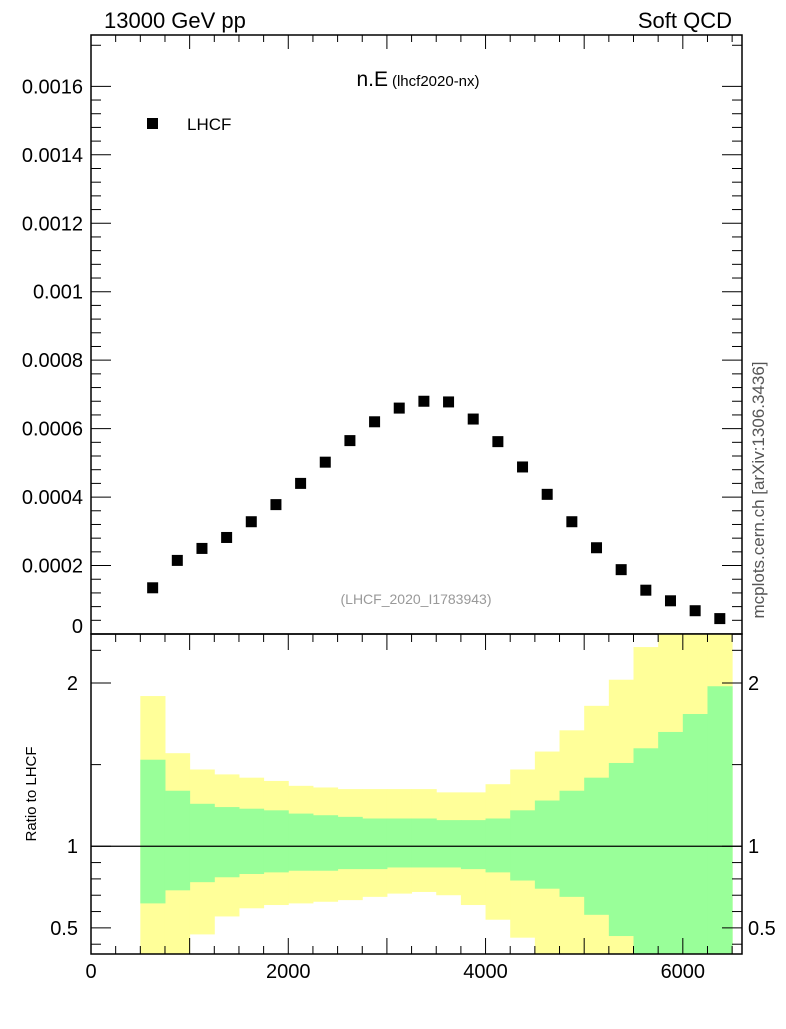 Image resolution: width=786 pixels, height=1029 pixels. What do you see at coordinates (72, 684) in the screenshot?
I see `ratio-ytick-label: 2` at bounding box center [72, 684].